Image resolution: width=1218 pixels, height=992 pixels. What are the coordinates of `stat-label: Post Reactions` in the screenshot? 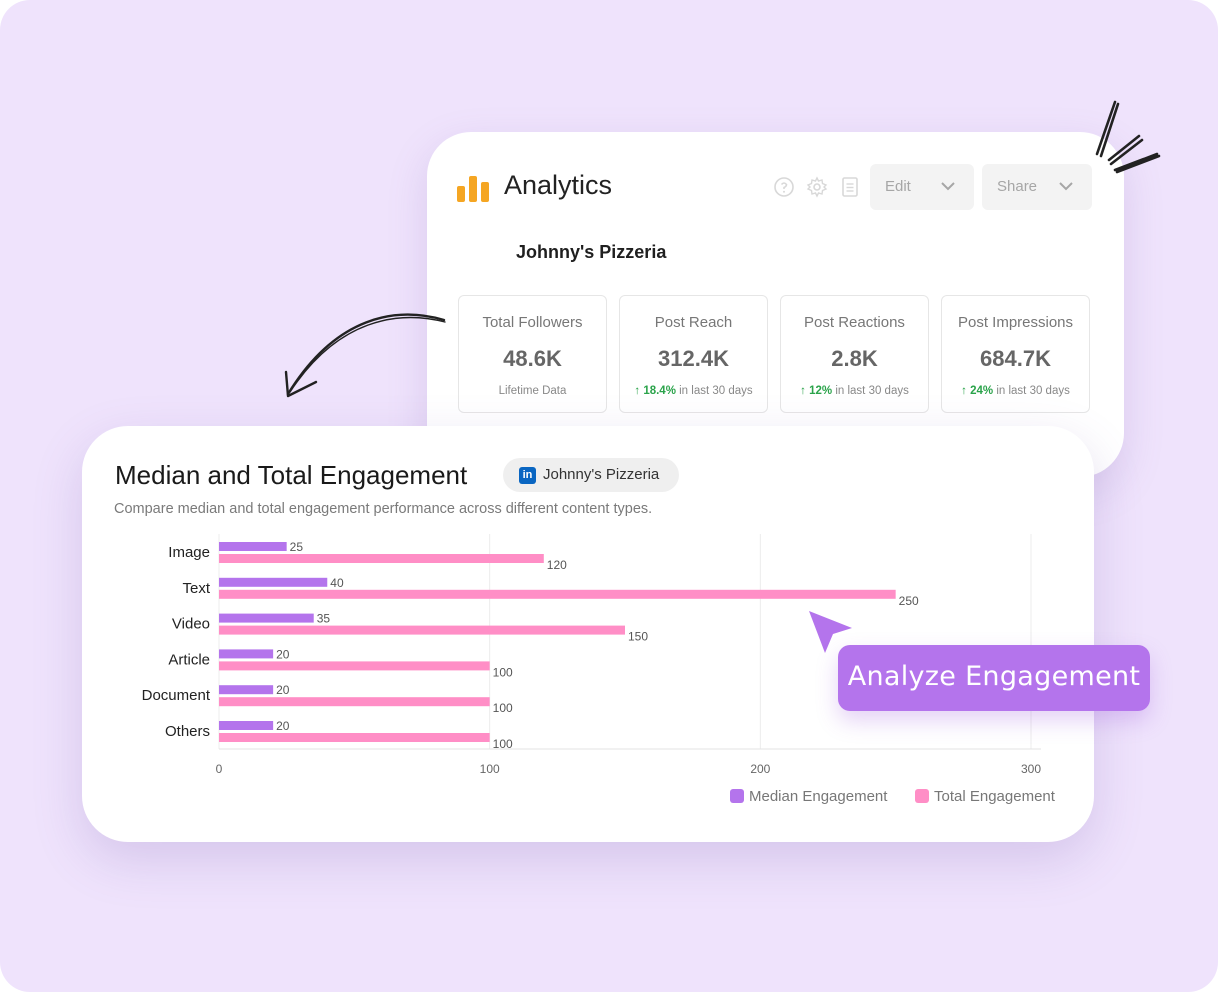 It's located at (854, 322).